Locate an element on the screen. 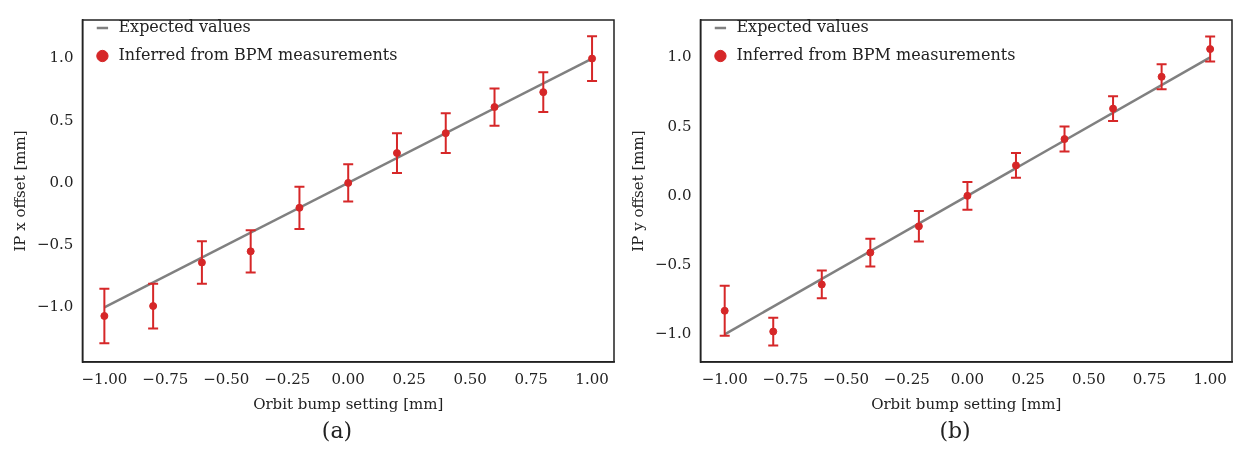  text: (a) is located at coordinates (337, 430).